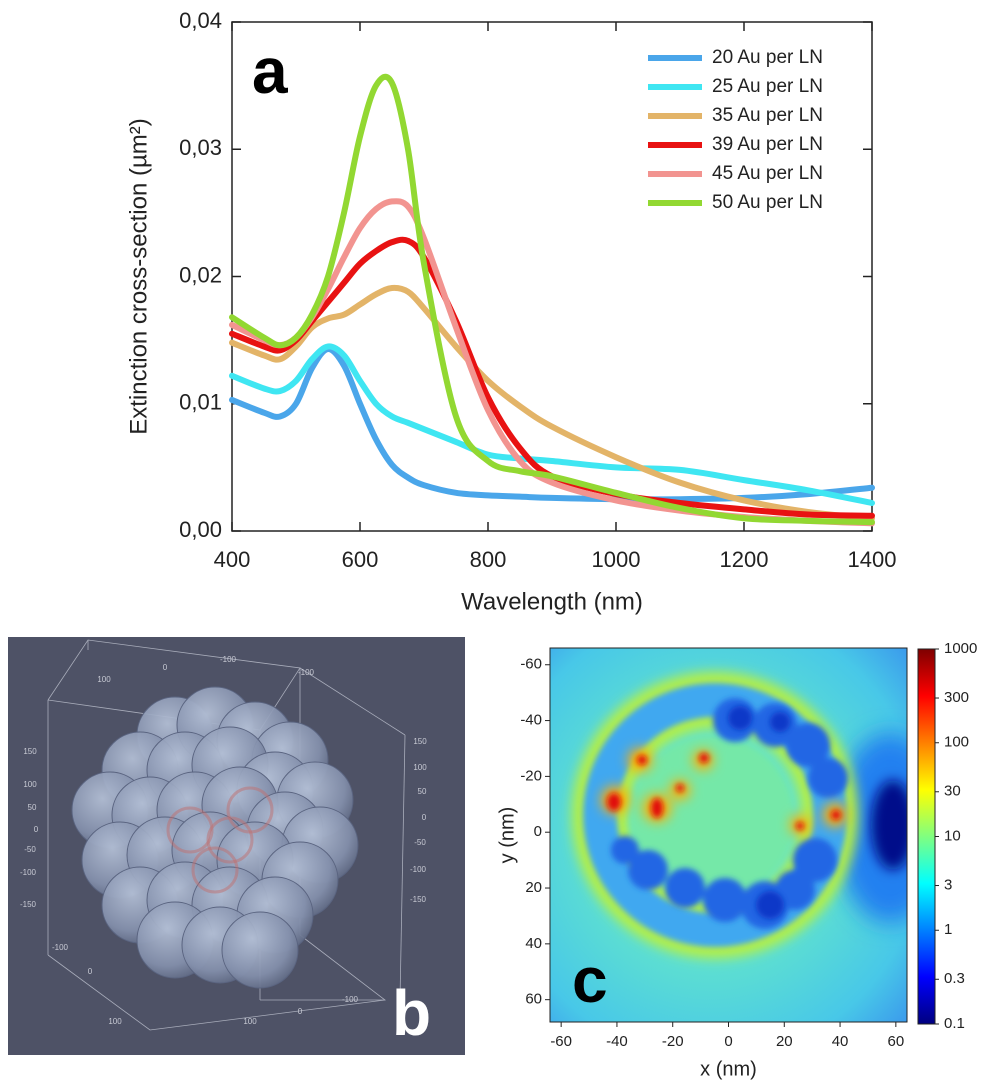 This screenshot has width=993, height=1088. What do you see at coordinates (411, 1013) in the screenshot?
I see `panel-label: b` at bounding box center [411, 1013].